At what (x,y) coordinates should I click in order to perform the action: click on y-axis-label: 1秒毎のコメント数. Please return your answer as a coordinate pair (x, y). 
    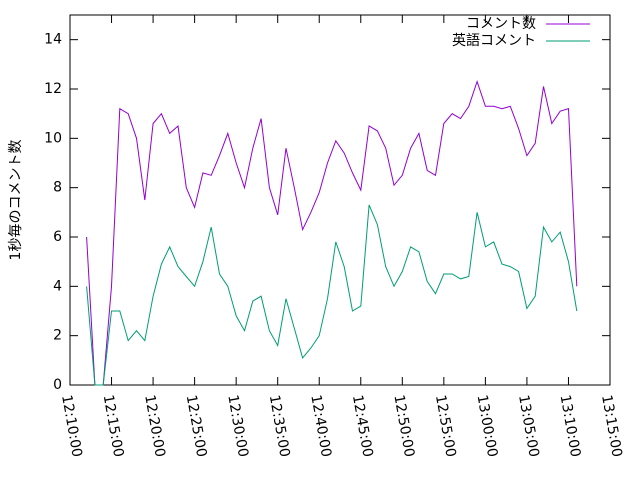
    Looking at the image, I should click on (16, 200).